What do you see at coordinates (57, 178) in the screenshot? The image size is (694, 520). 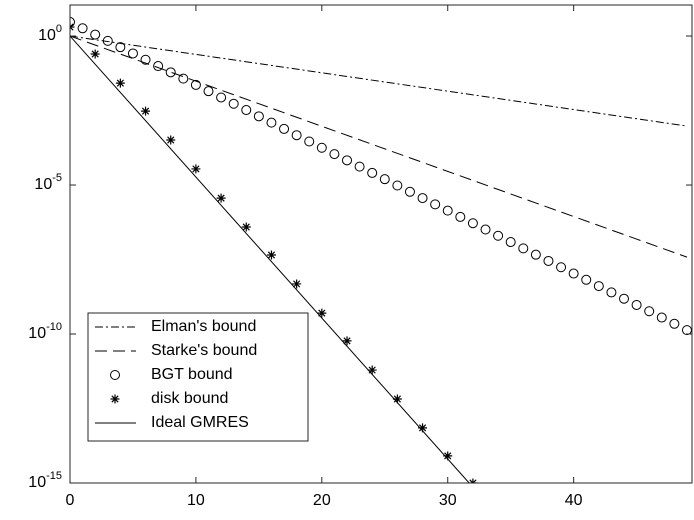 I see `y-tick-exponent: -5` at bounding box center [57, 178].